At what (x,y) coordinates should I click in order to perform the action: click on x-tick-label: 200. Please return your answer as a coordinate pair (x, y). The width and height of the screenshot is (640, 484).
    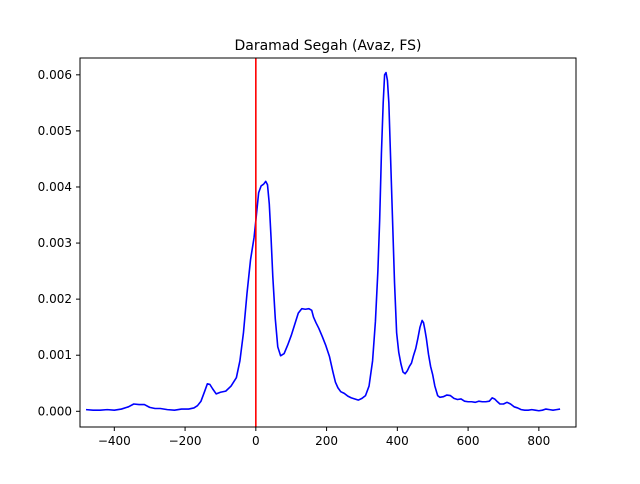
    Looking at the image, I should click on (326, 441).